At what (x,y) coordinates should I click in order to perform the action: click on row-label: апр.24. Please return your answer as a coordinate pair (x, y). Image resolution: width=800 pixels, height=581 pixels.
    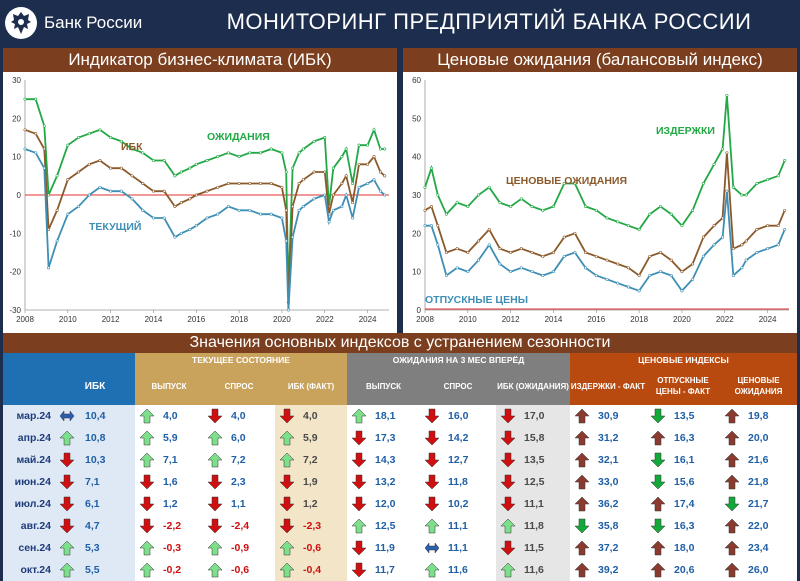
    Looking at the image, I should click on (34, 438).